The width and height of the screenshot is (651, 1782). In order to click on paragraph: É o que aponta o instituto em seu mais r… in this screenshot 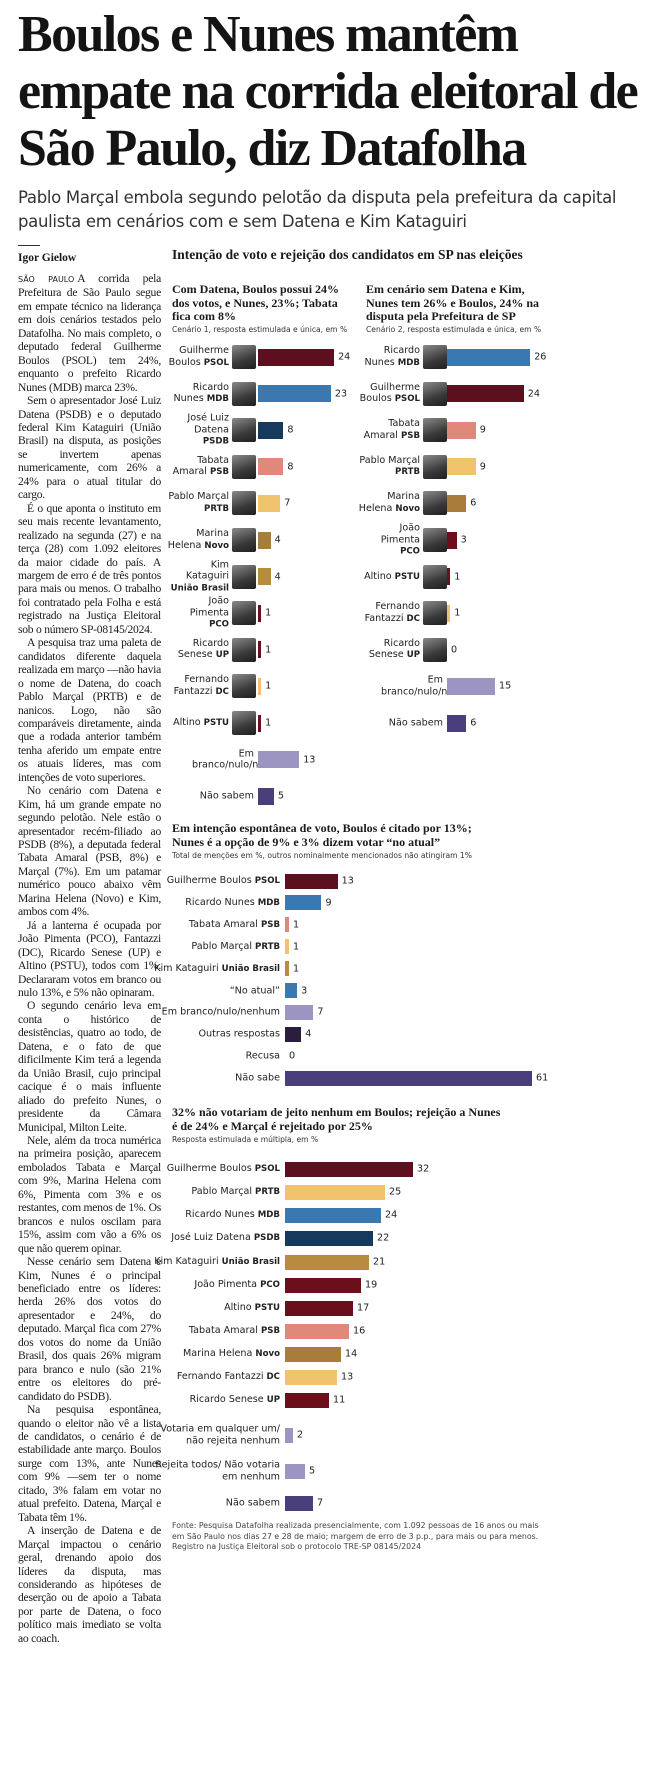, I will do `click(89, 569)`.